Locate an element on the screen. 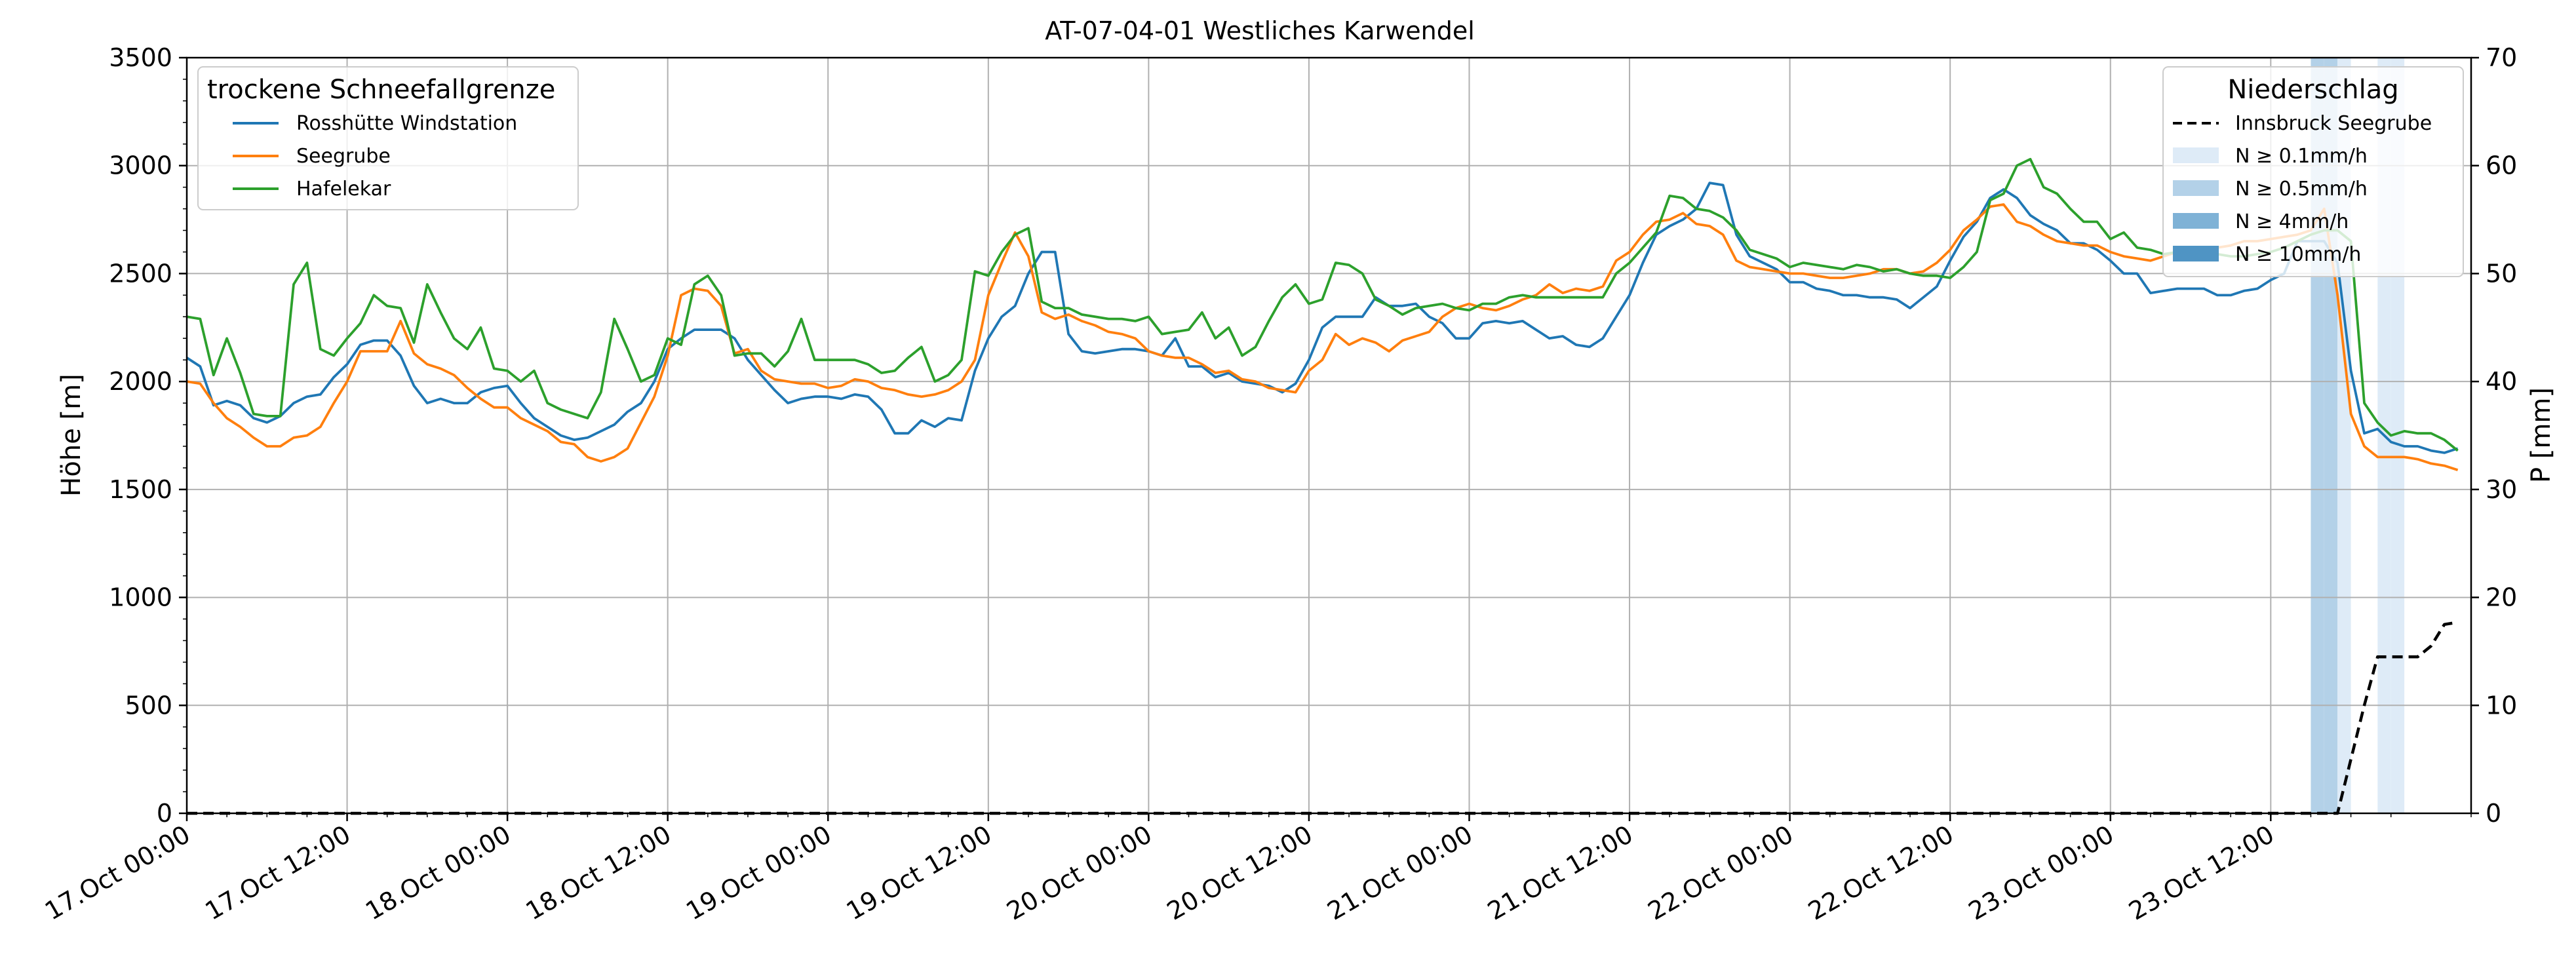 This screenshot has width=2576, height=966. legend-swatch-n4 is located at coordinates (2196, 221).